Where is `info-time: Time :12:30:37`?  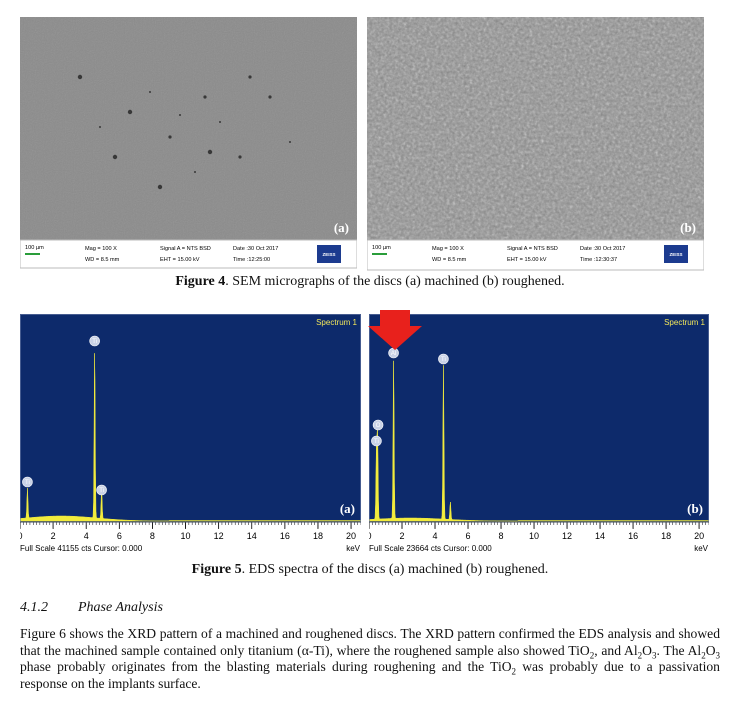
info-time: Time :12:30:37 is located at coordinates (598, 260).